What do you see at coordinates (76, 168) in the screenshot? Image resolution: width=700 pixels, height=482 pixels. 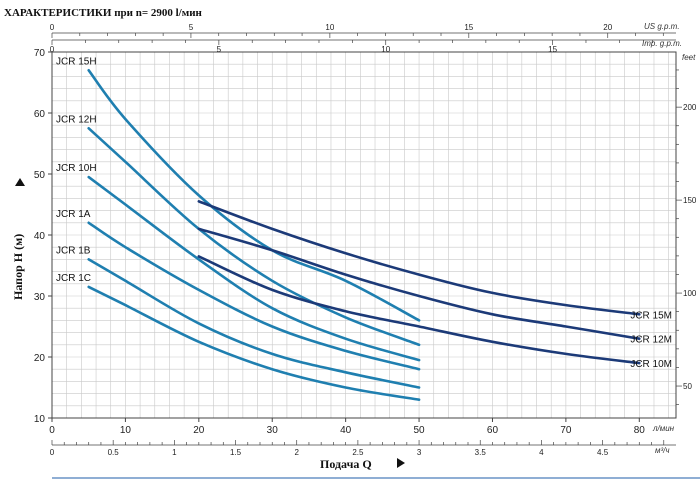 I see `series-label-jcr-10h: JCR 10H` at bounding box center [76, 168].